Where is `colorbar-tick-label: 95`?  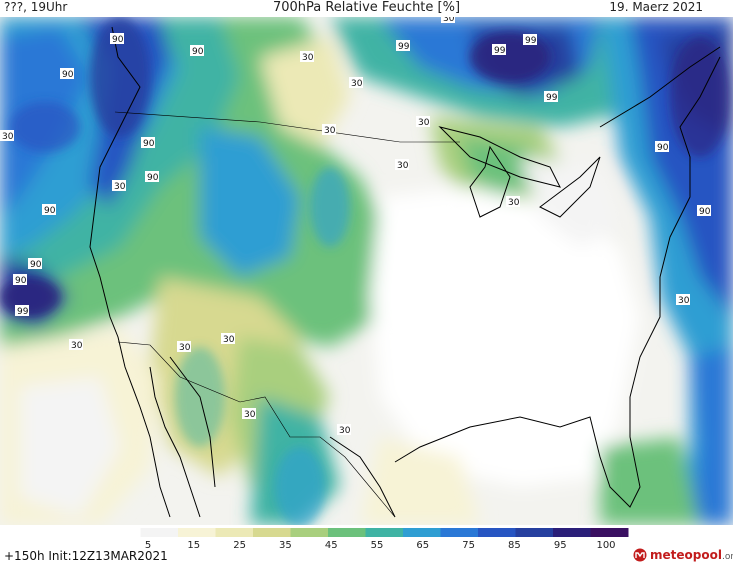
colorbar-tick-label: 95 is located at coordinates (560, 544).